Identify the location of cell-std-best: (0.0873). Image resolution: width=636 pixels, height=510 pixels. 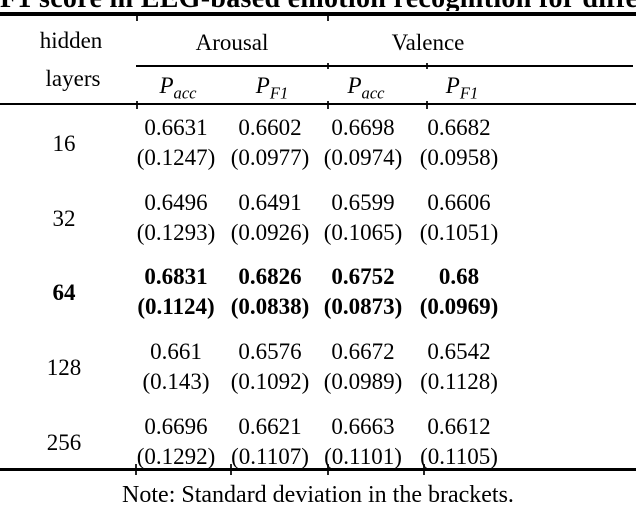
(363, 306).